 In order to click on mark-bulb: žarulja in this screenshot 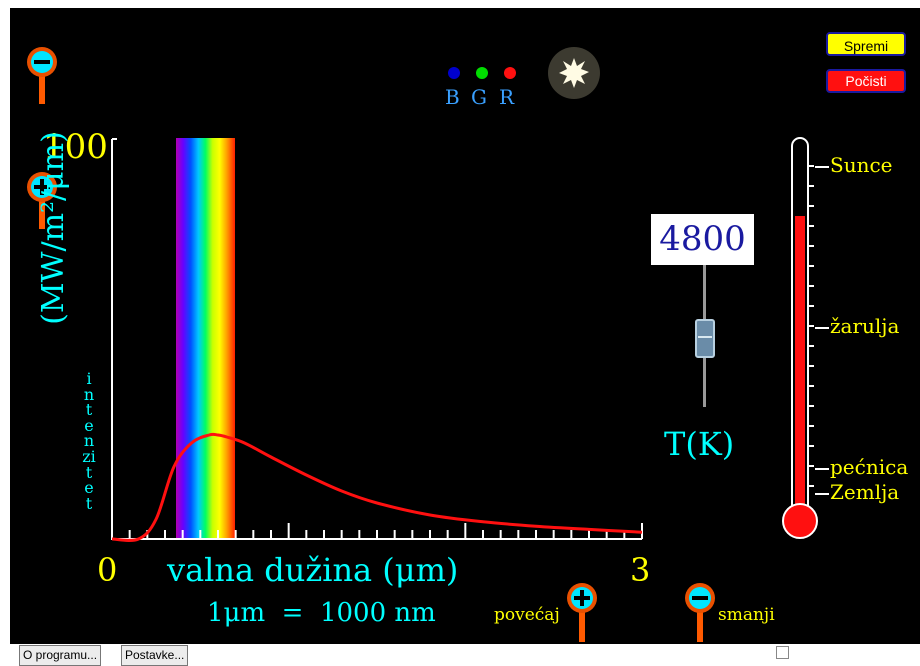, I will do `click(857, 326)`.